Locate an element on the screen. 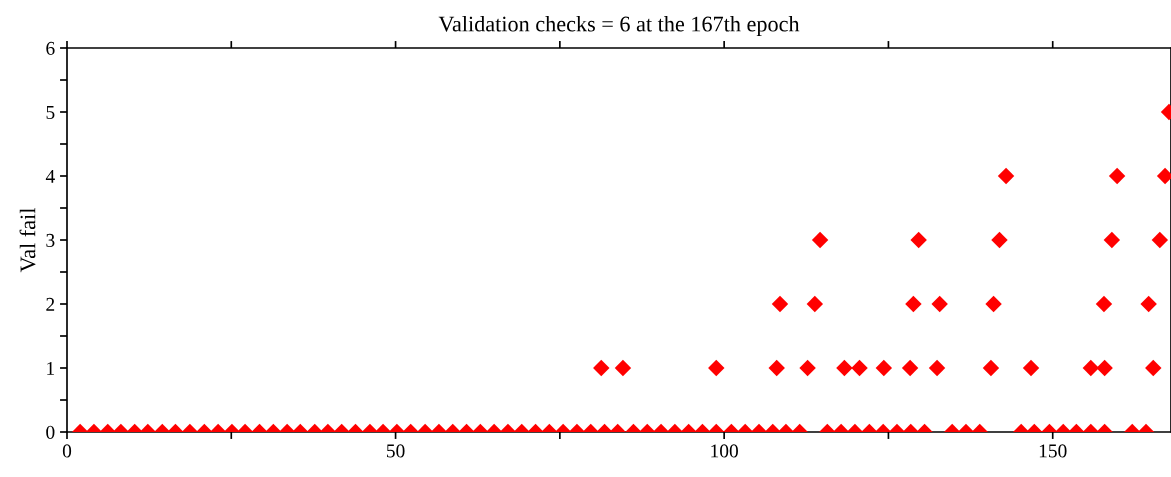 This screenshot has width=1171, height=477. y-axis-title: Val fail is located at coordinates (27, 240).